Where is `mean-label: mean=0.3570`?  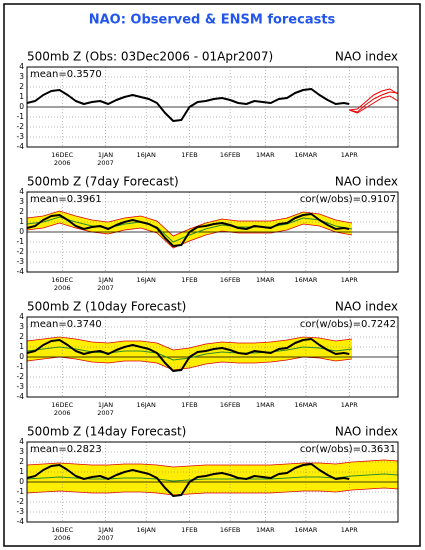 mean-label: mean=0.3570 is located at coordinates (66, 74).